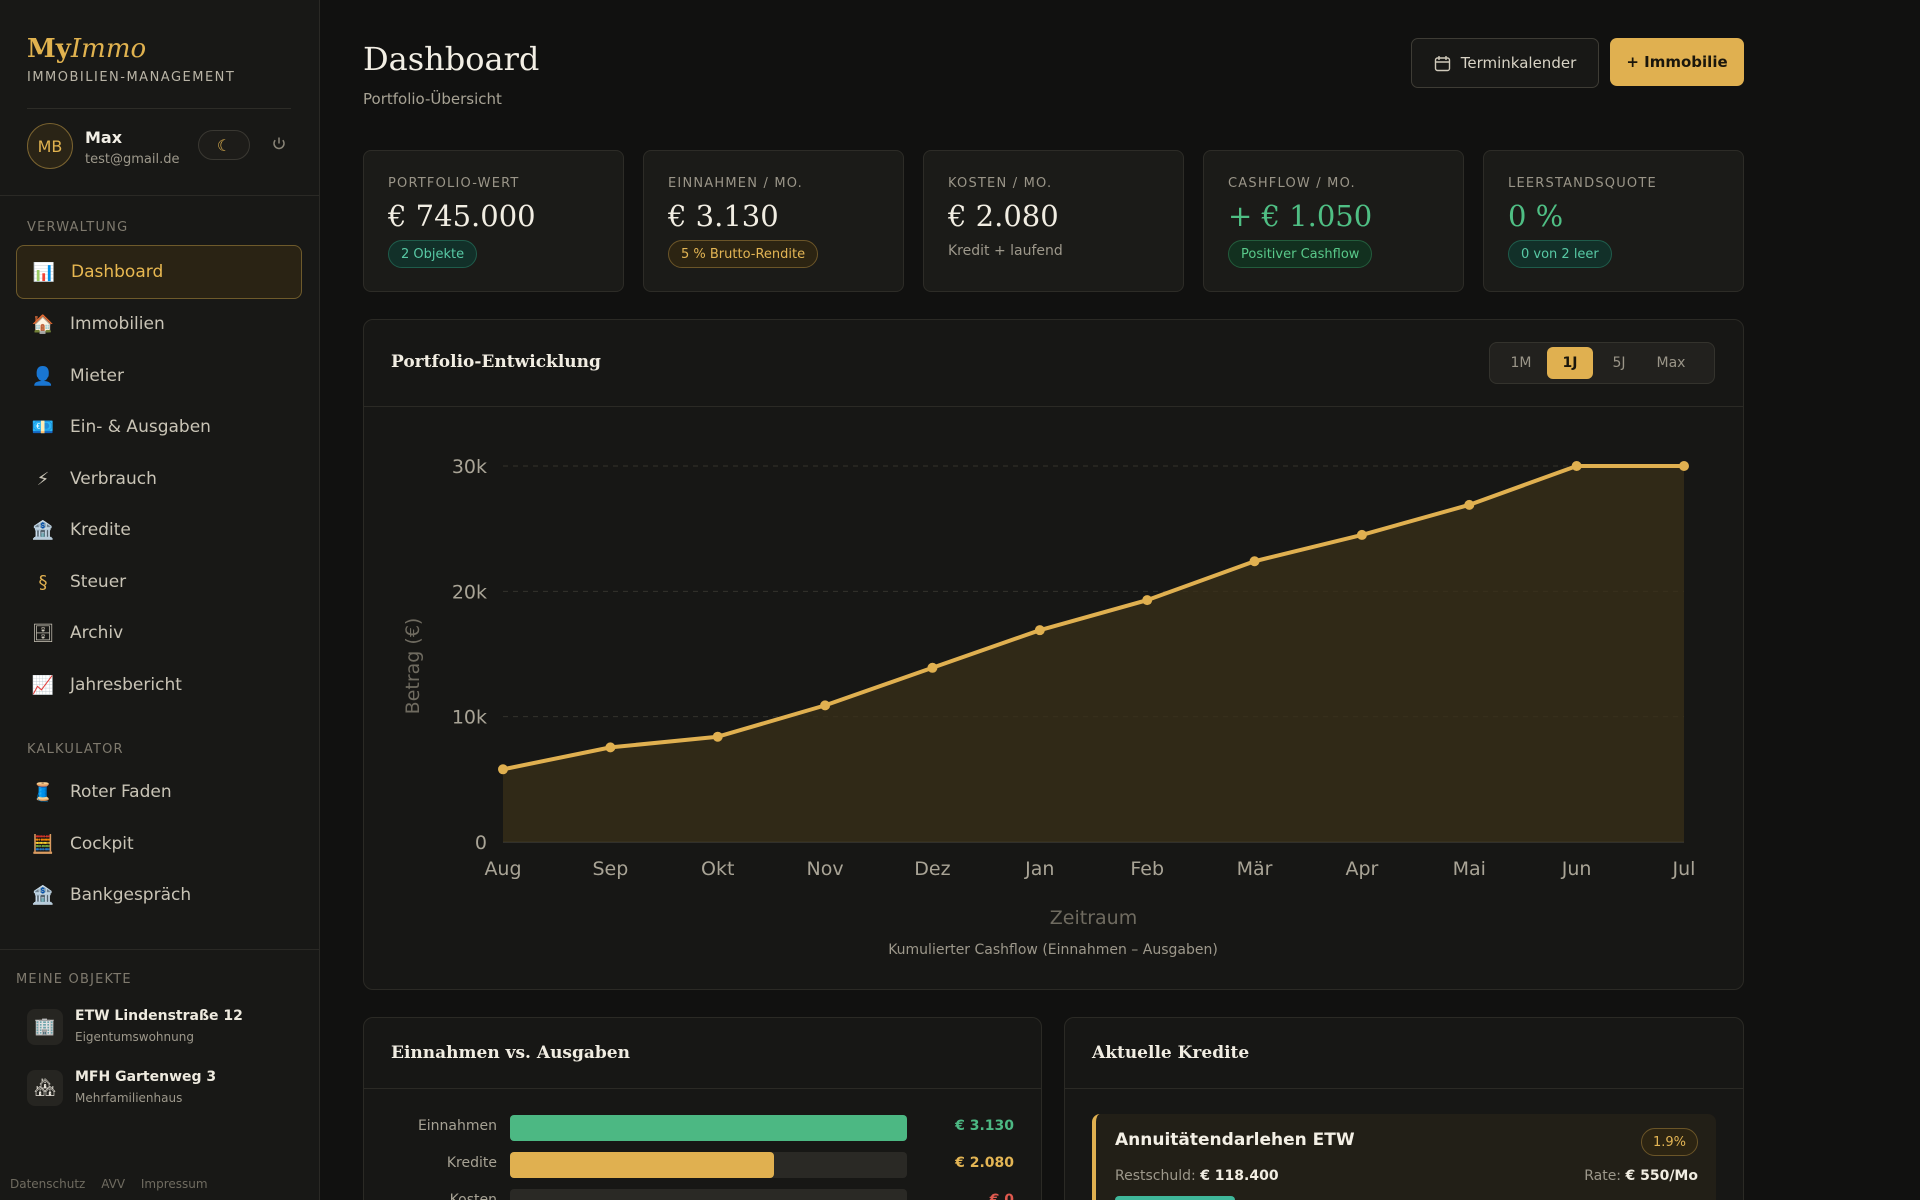  I want to click on loan-payment-value: € 550/Mo, so click(1661, 1176).